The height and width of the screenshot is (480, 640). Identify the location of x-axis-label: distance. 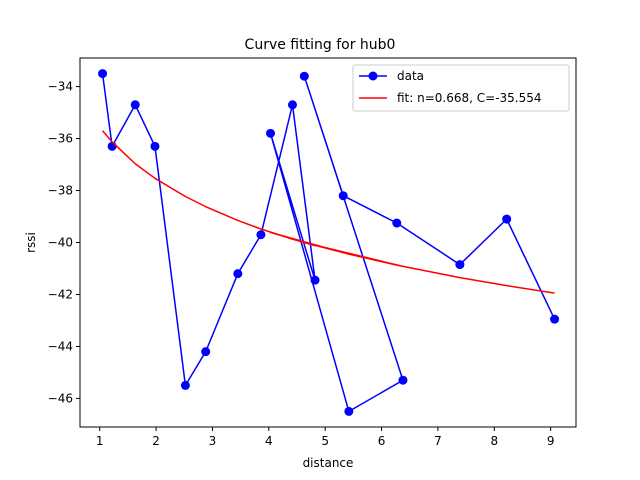
(328, 463).